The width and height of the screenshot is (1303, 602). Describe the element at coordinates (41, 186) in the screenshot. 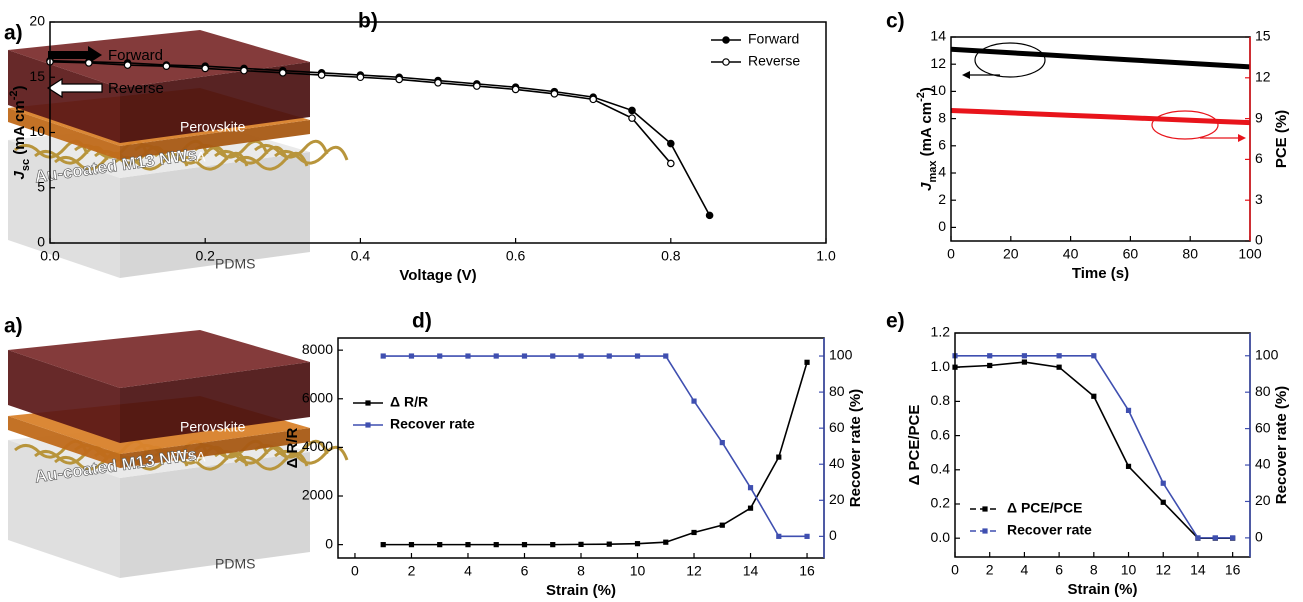

I see `y-tick-label: 5` at that location.